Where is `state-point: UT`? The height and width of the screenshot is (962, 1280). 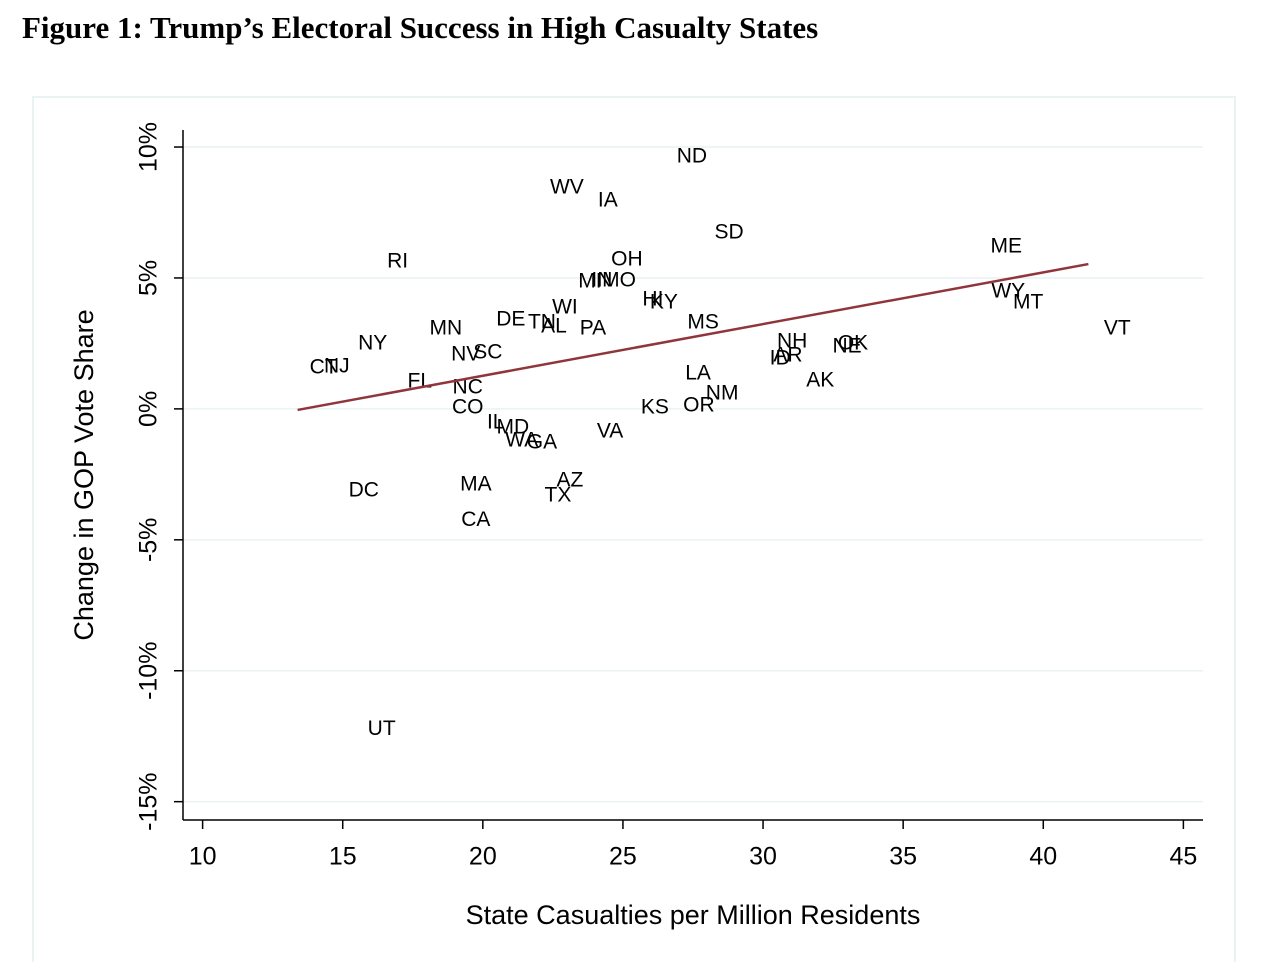 state-point: UT is located at coordinates (382, 728).